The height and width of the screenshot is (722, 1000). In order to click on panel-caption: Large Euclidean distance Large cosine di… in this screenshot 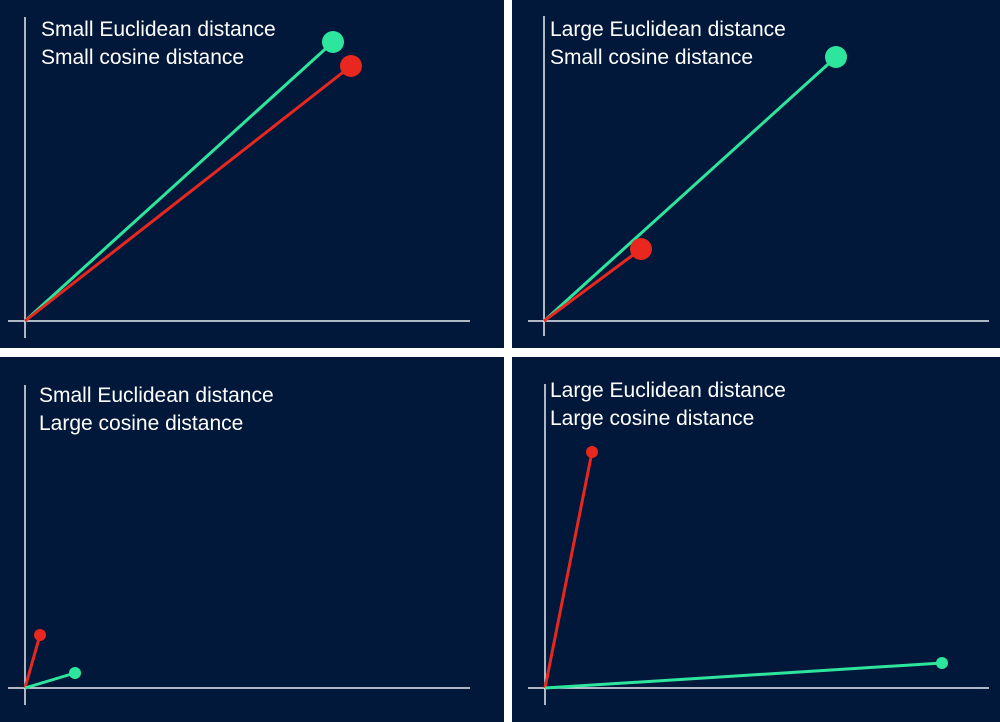, I will do `click(668, 405)`.